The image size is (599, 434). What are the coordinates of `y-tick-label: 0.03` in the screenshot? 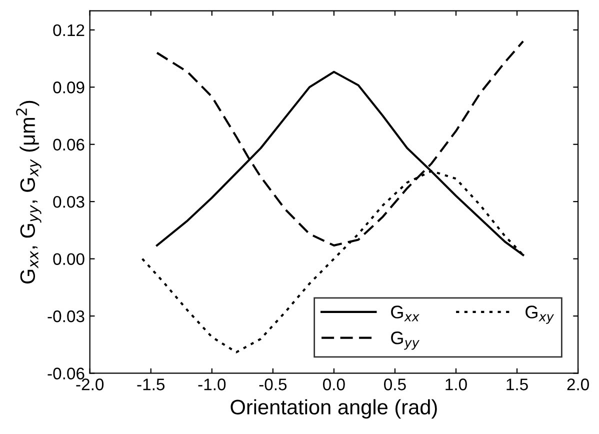 It's located at (68, 202).